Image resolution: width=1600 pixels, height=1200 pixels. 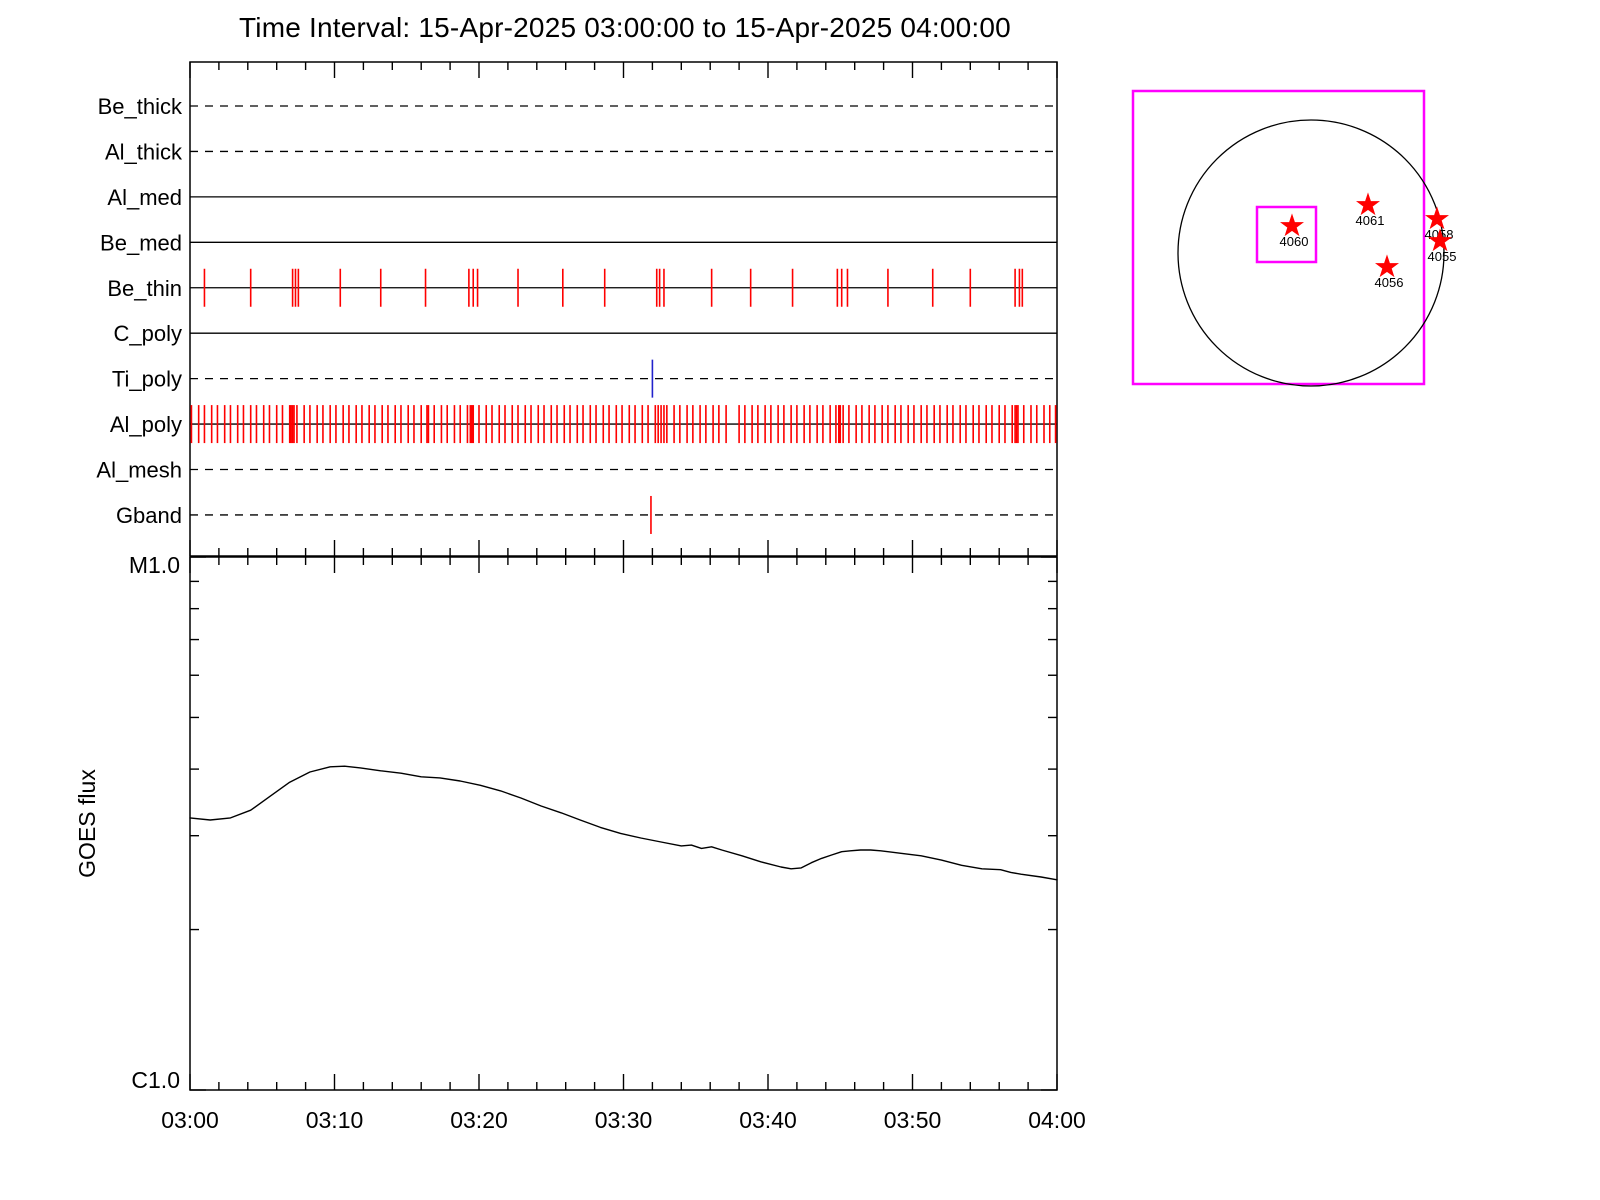 What do you see at coordinates (144, 197) in the screenshot?
I see `filter-row-label-Al_med: Al_med` at bounding box center [144, 197].